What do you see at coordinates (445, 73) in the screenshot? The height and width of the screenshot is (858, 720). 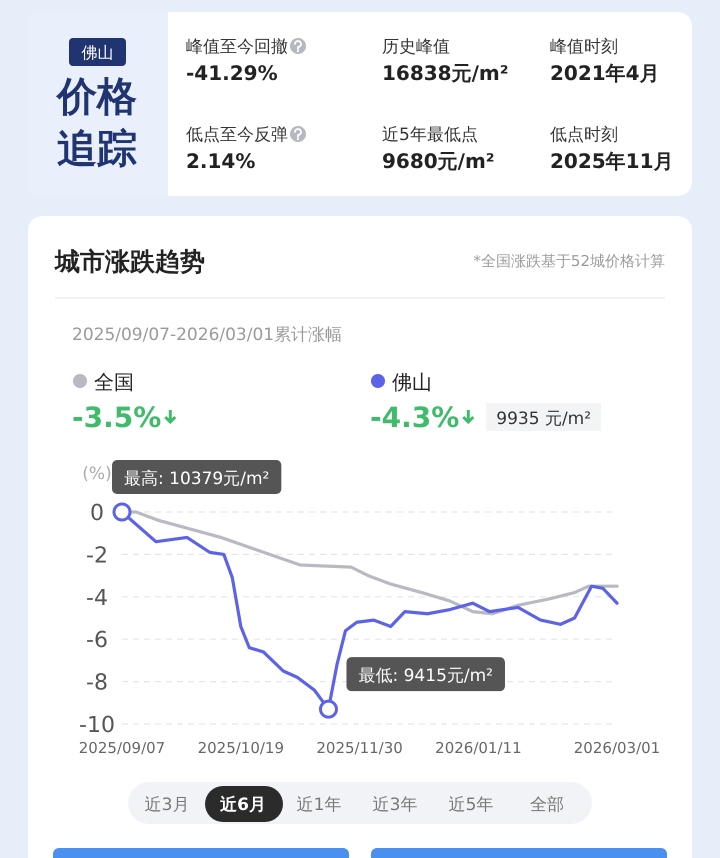 I see `text: 16838元/m²` at bounding box center [445, 73].